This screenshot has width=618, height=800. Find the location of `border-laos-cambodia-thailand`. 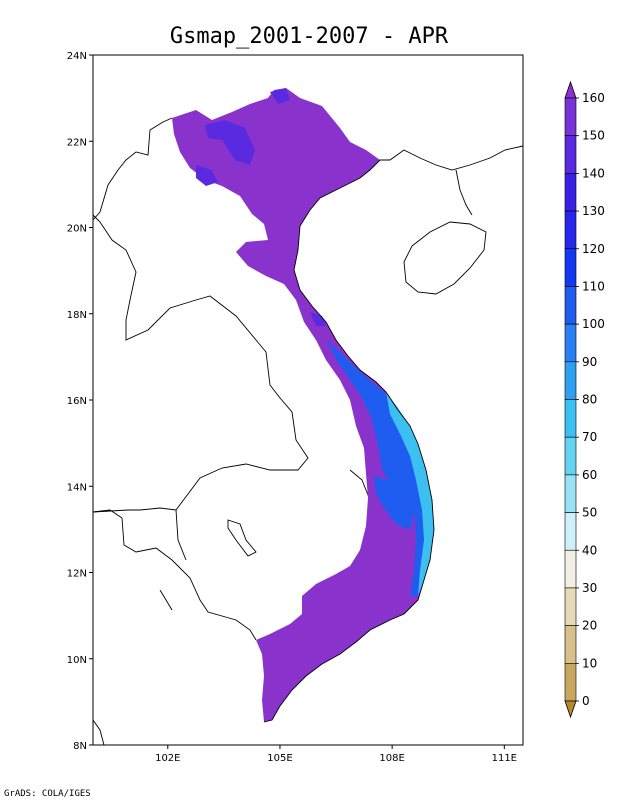

border-laos-cambodia-thailand is located at coordinates (200, 363).